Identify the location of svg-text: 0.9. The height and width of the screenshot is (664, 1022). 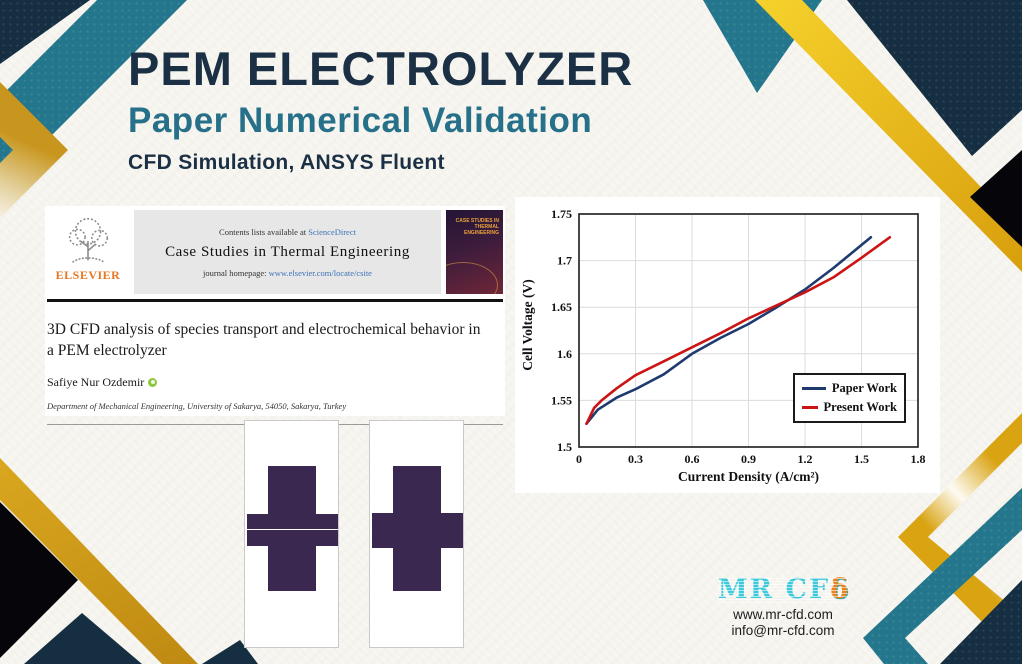
(748, 459).